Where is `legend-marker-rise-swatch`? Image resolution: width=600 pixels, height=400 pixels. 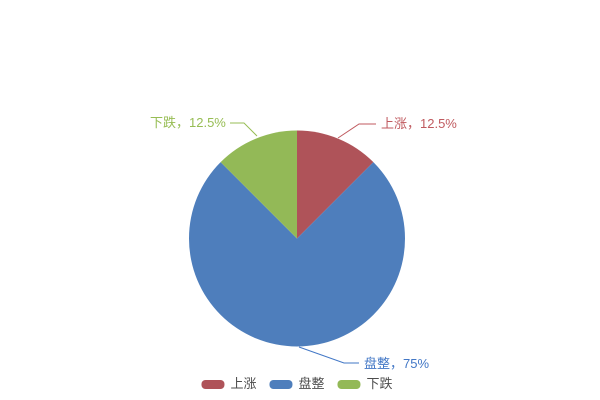 legend-marker-rise-swatch is located at coordinates (213, 384).